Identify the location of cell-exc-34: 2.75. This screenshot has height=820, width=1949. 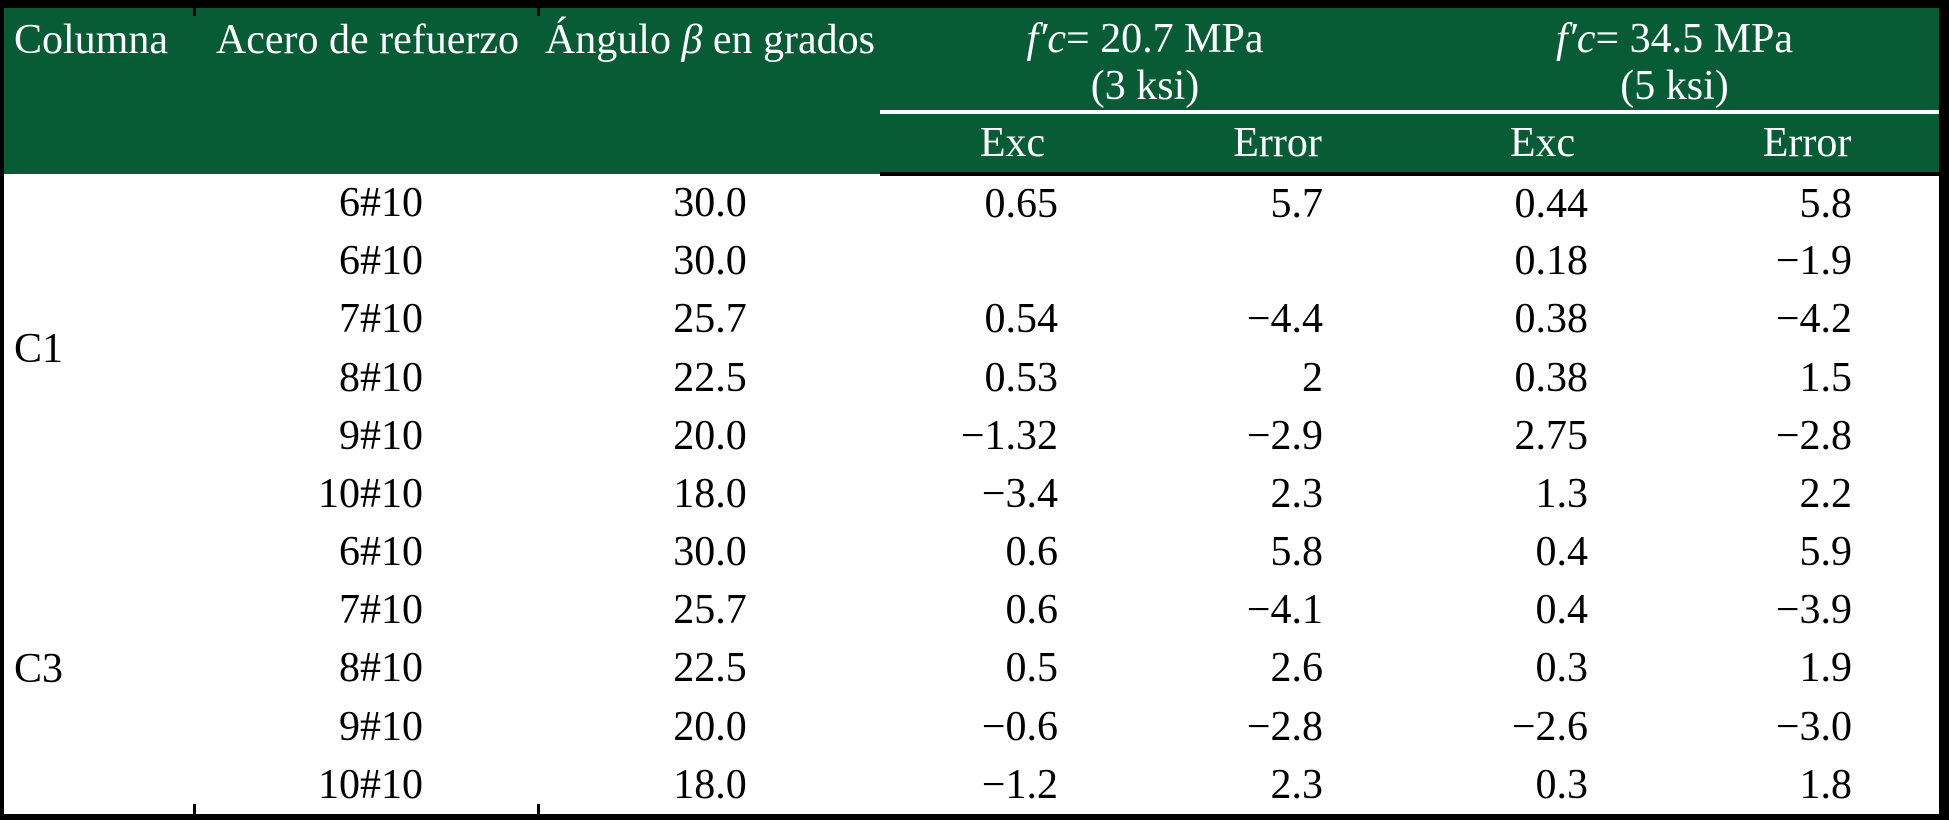
(1551, 435).